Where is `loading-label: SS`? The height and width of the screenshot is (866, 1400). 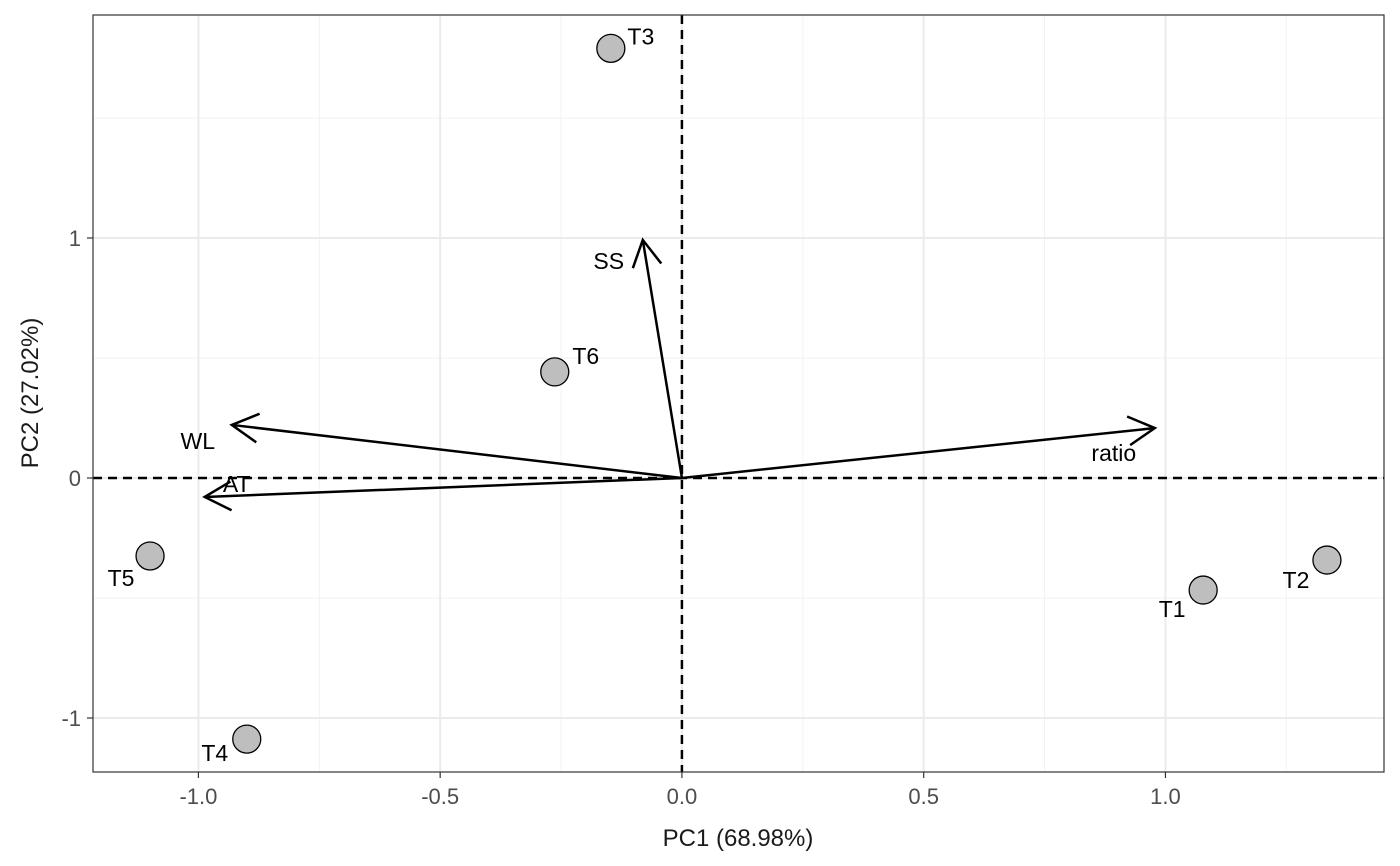
loading-label: SS is located at coordinates (608, 261).